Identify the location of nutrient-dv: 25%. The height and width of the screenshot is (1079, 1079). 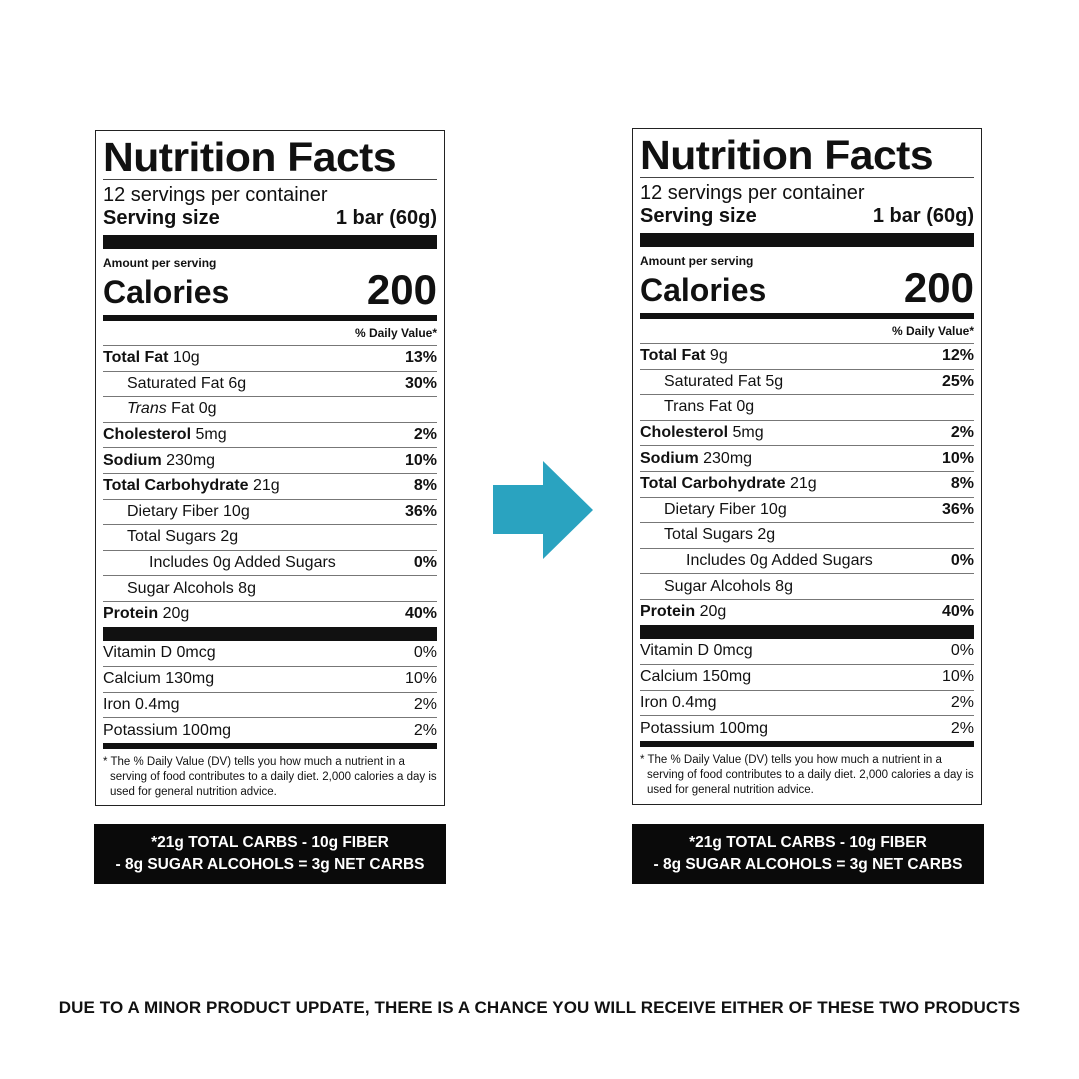
(957, 381).